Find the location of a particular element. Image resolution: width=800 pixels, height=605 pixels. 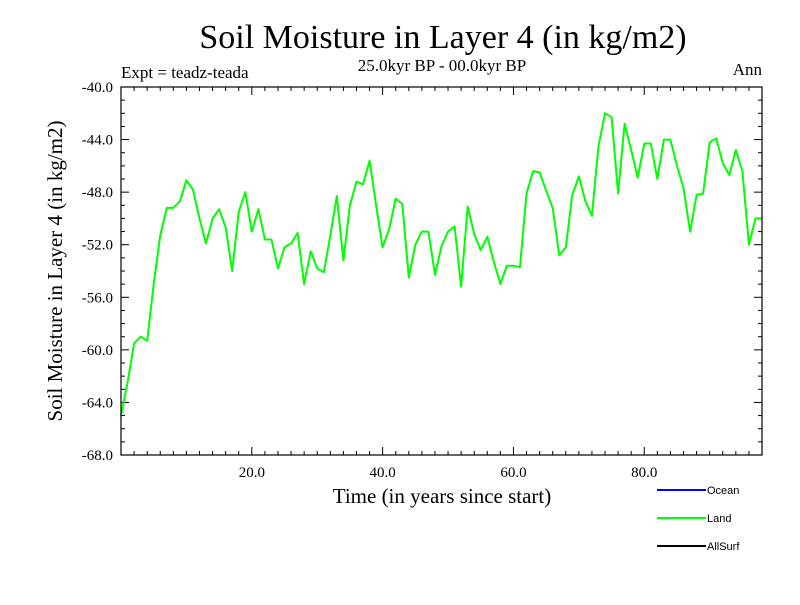

time-range-label: 25.0kyr BP - 00.0kyr BP is located at coordinates (442, 65).